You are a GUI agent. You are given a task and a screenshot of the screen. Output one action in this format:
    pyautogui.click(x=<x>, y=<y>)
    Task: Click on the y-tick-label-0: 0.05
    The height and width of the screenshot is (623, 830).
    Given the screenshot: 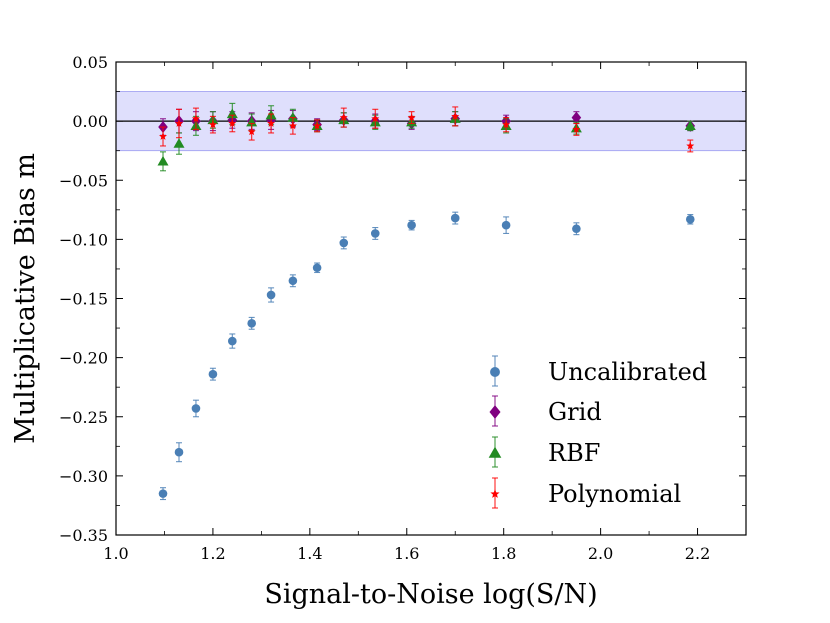 What is the action you would take?
    pyautogui.click(x=90, y=62)
    